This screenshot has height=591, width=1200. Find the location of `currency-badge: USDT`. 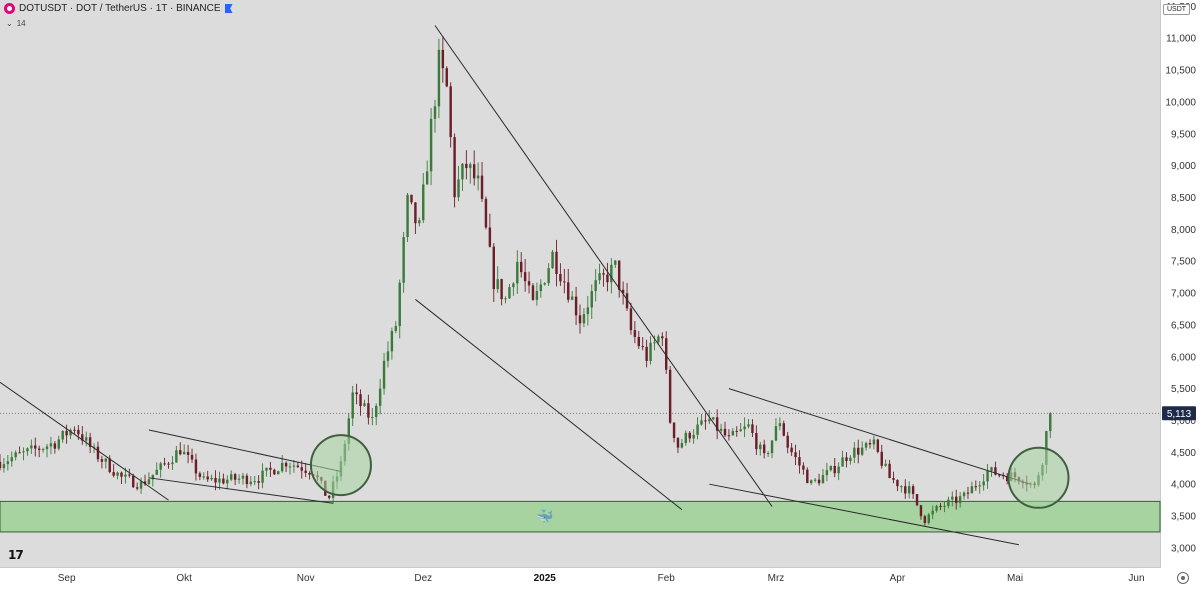

currency-badge: USDT is located at coordinates (1177, 9).